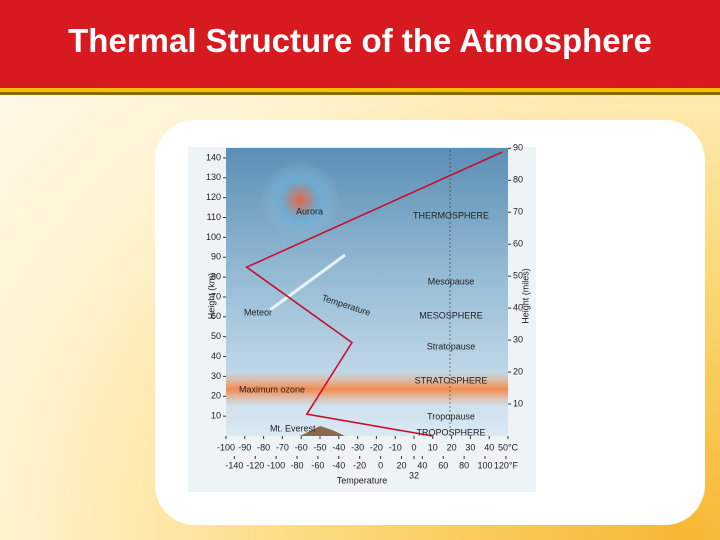  Describe the element at coordinates (244, 447) in the screenshot. I see `x-tick-label: -90` at that location.